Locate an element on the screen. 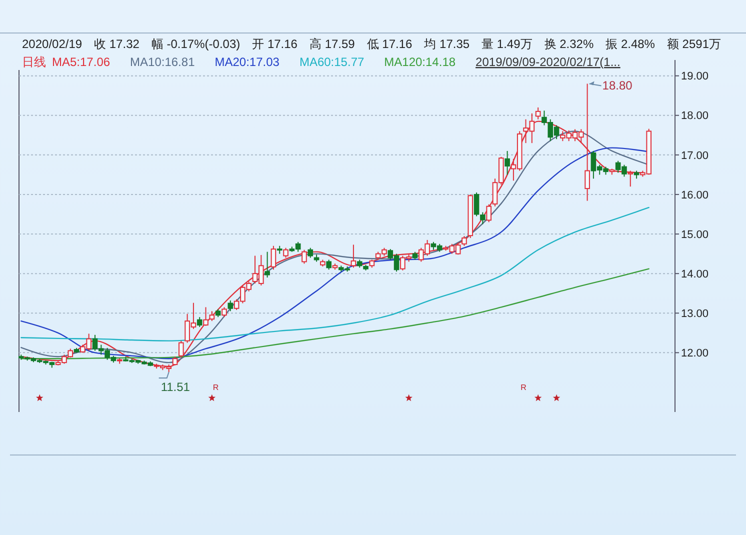  y-tick-label: 13.00 is located at coordinates (695, 314).